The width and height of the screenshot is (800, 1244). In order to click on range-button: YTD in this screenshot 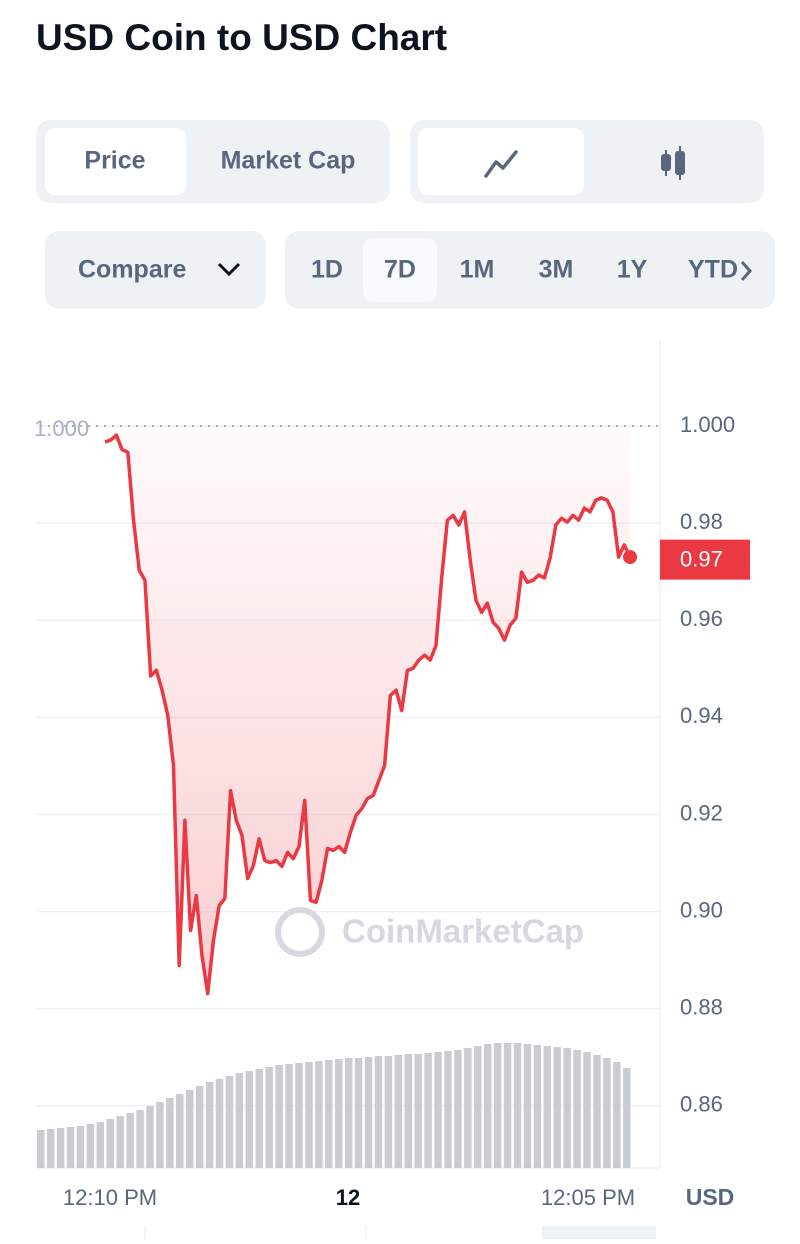, I will do `click(713, 270)`.